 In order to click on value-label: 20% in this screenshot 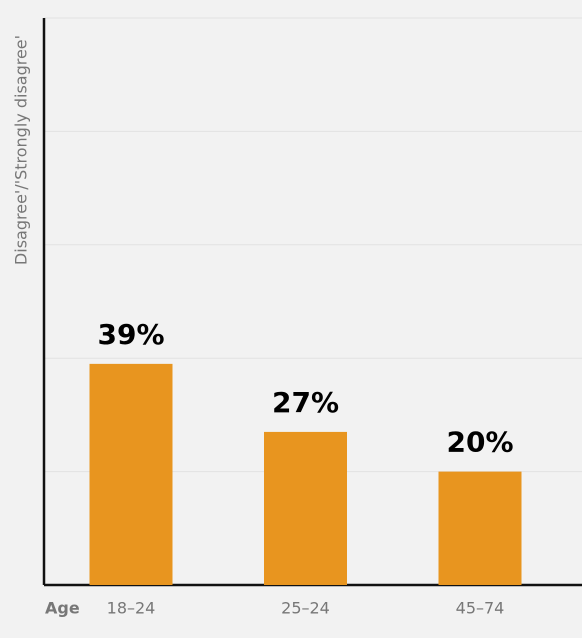, I will do `click(479, 442)`.